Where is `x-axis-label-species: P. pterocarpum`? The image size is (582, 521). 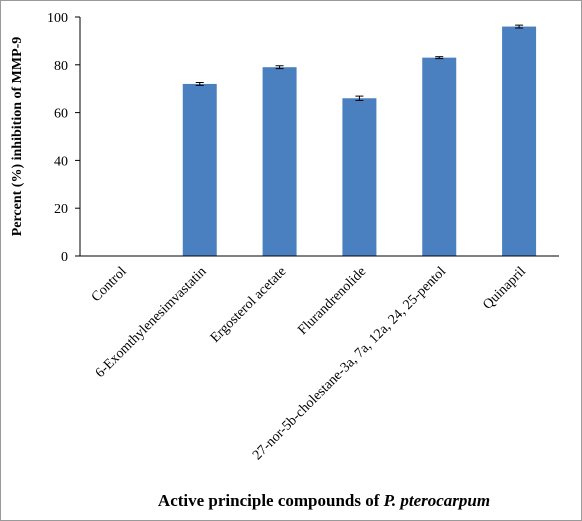 x-axis-label-species: P. pterocarpum is located at coordinates (436, 500).